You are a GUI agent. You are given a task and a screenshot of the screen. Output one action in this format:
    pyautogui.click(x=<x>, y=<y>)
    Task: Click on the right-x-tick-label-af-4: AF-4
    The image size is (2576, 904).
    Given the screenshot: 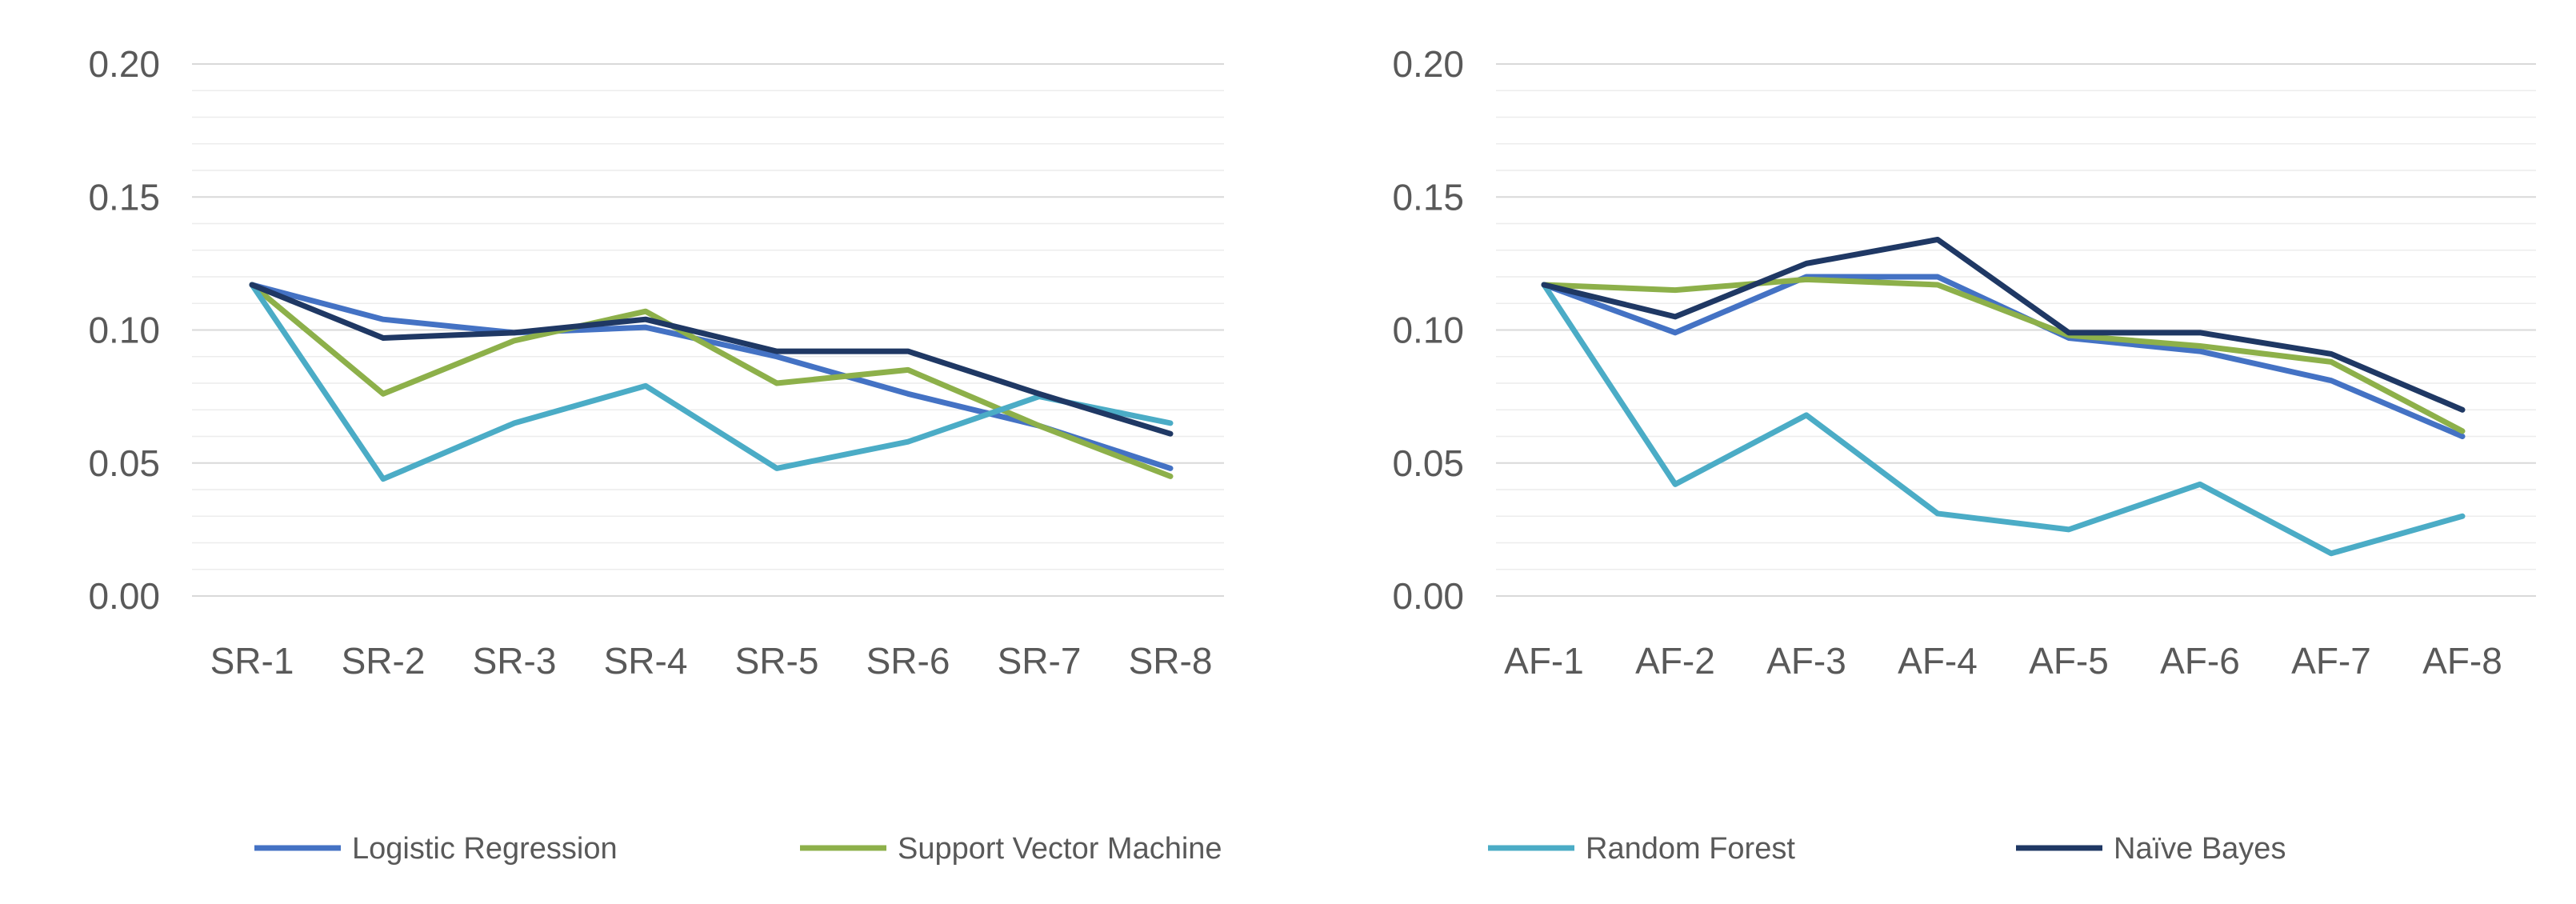 What is the action you would take?
    pyautogui.click(x=1938, y=661)
    